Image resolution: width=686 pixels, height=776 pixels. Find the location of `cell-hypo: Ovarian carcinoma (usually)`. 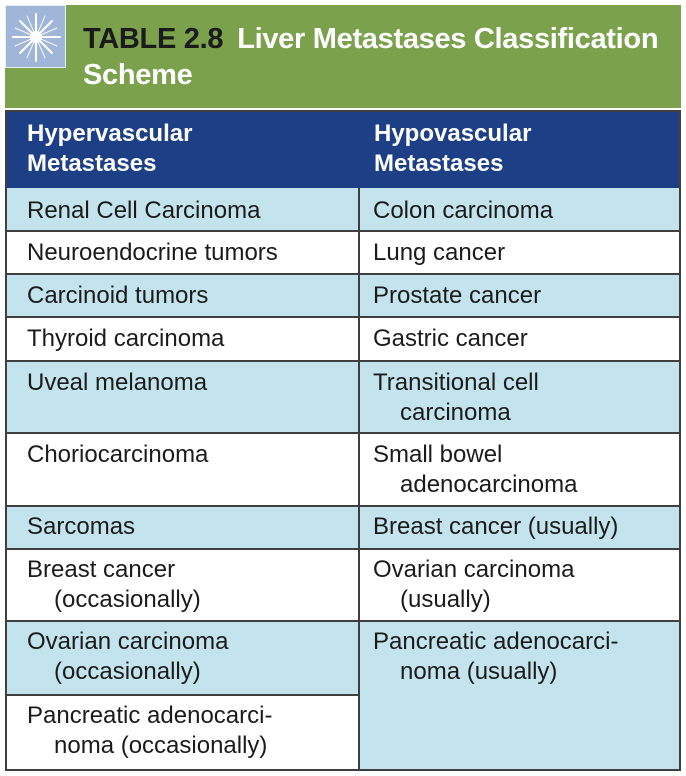

cell-hypo: Ovarian carcinoma (usually) is located at coordinates (520, 585).